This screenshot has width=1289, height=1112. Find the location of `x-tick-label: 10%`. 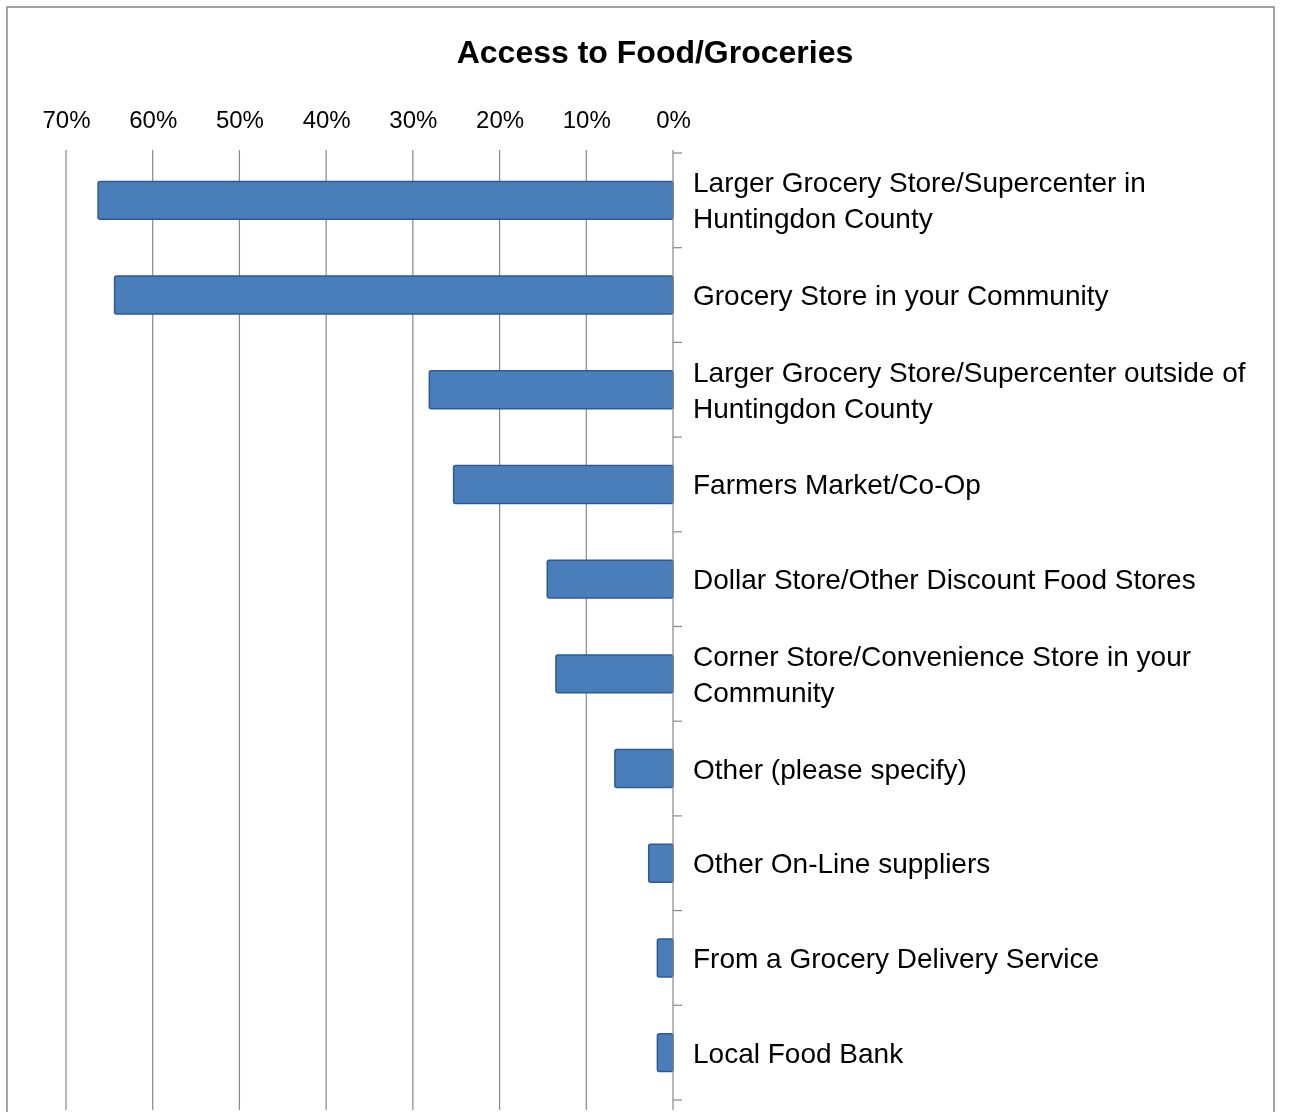

x-tick-label: 10% is located at coordinates (586, 119).